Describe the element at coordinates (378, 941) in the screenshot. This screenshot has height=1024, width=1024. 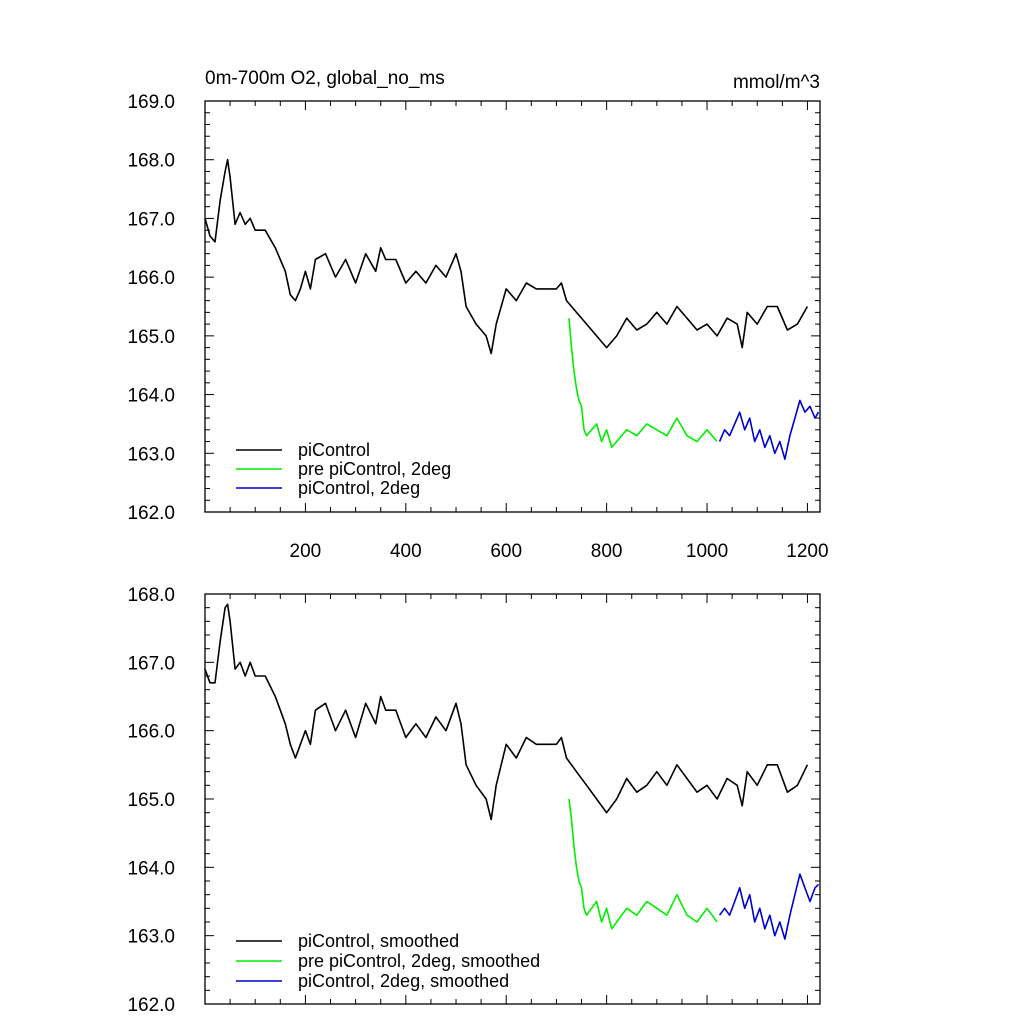
I see `legend-label: piControl, smoothed` at that location.